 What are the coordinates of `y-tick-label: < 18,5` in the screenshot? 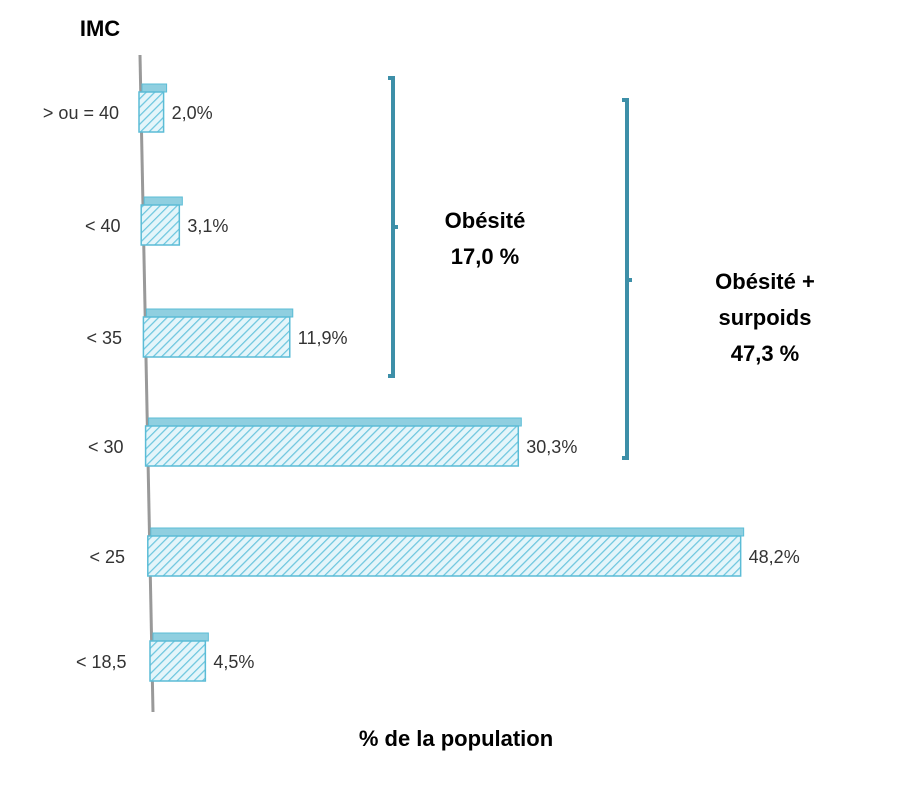 It's located at (101, 662).